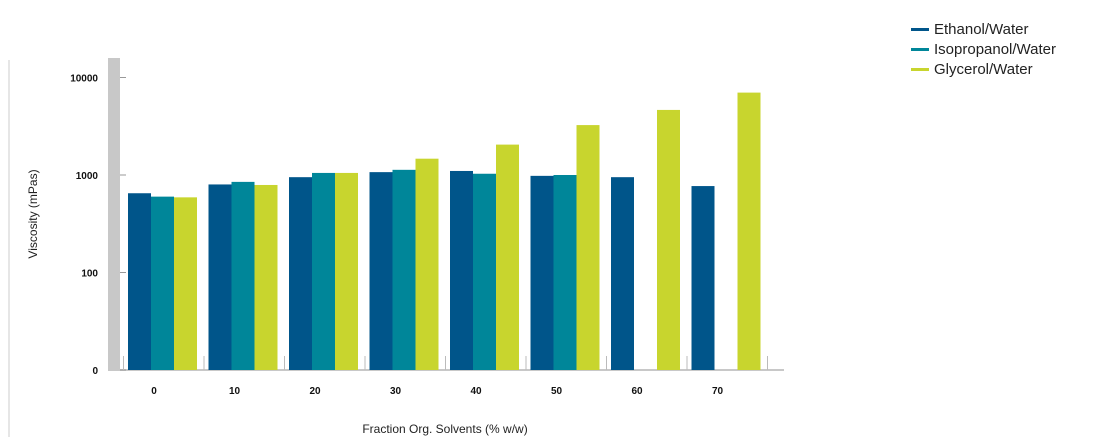  Describe the element at coordinates (114, 214) in the screenshot. I see `y-axis-band` at that location.